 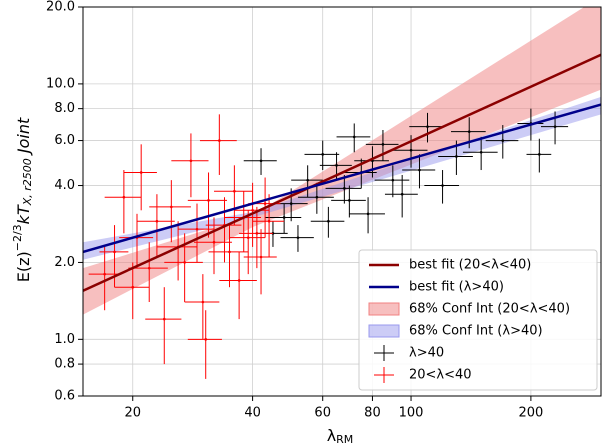 What do you see at coordinates (476, 331) in the screenshot?
I see `legend-label: 68% Conf Int (λ>40)` at bounding box center [476, 331].